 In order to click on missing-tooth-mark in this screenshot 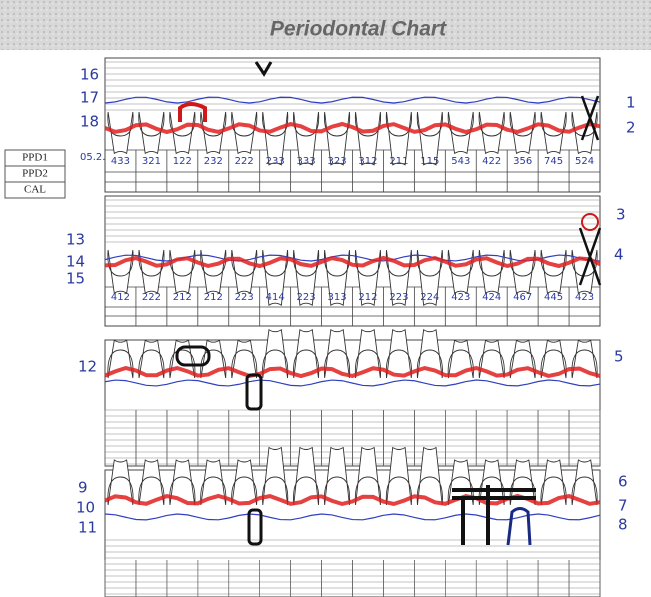, I will do `click(590, 118)`.